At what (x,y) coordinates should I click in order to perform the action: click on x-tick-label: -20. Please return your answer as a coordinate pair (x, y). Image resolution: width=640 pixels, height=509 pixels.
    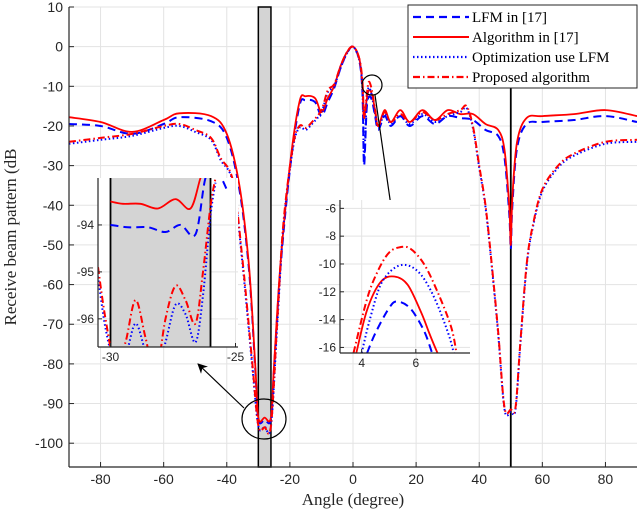
    Looking at the image, I should click on (290, 479).